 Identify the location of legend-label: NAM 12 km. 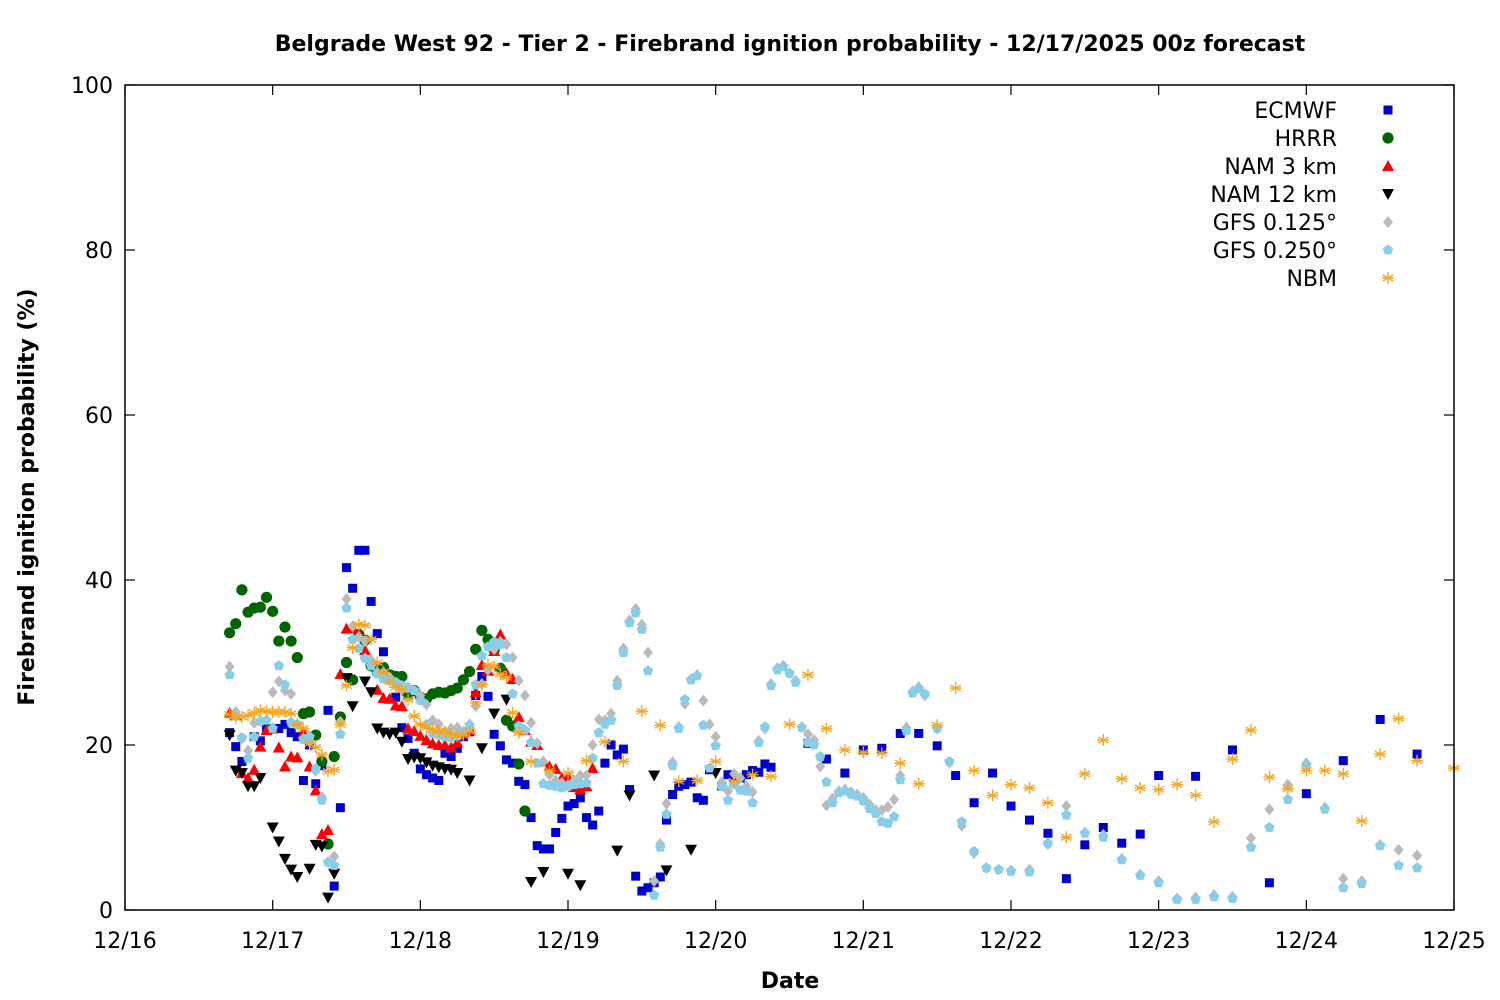
(1273, 195).